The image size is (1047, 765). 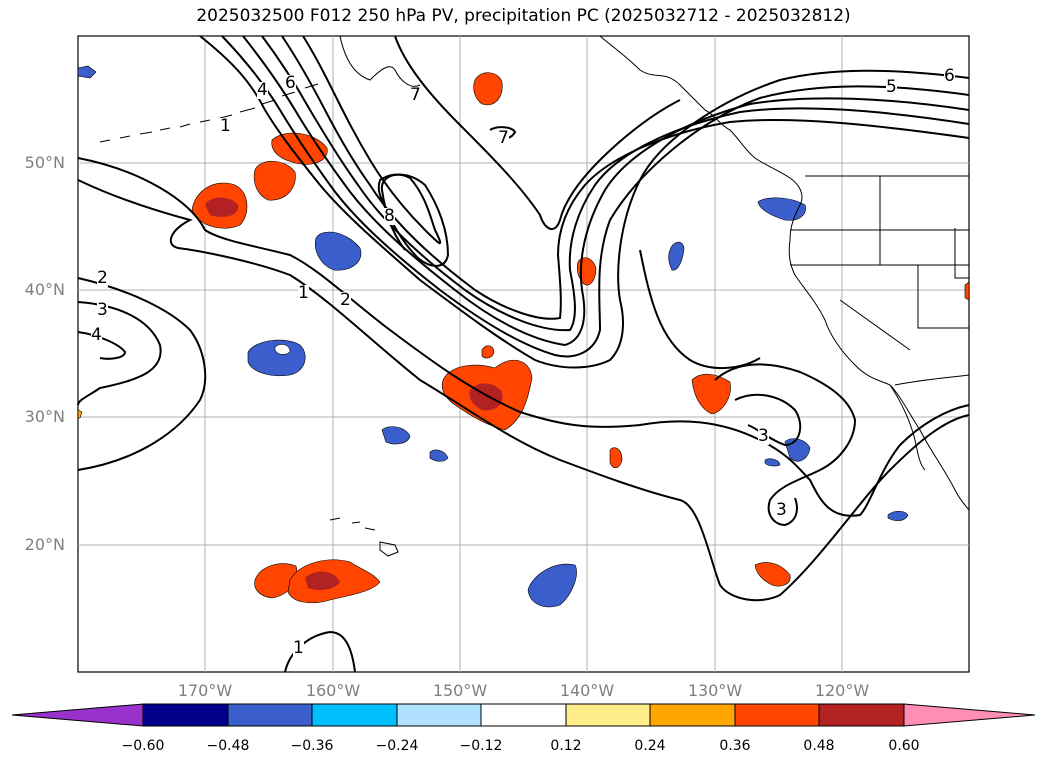 I want to click on colorbar-tick: −0.60, so click(x=143, y=746).